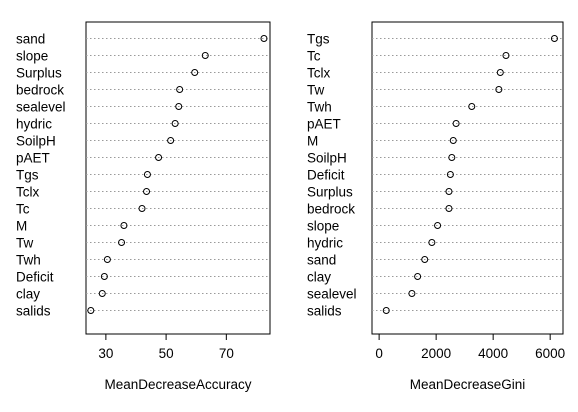  Describe the element at coordinates (550, 353) in the screenshot. I see `x-tick-label: 6000` at that location.